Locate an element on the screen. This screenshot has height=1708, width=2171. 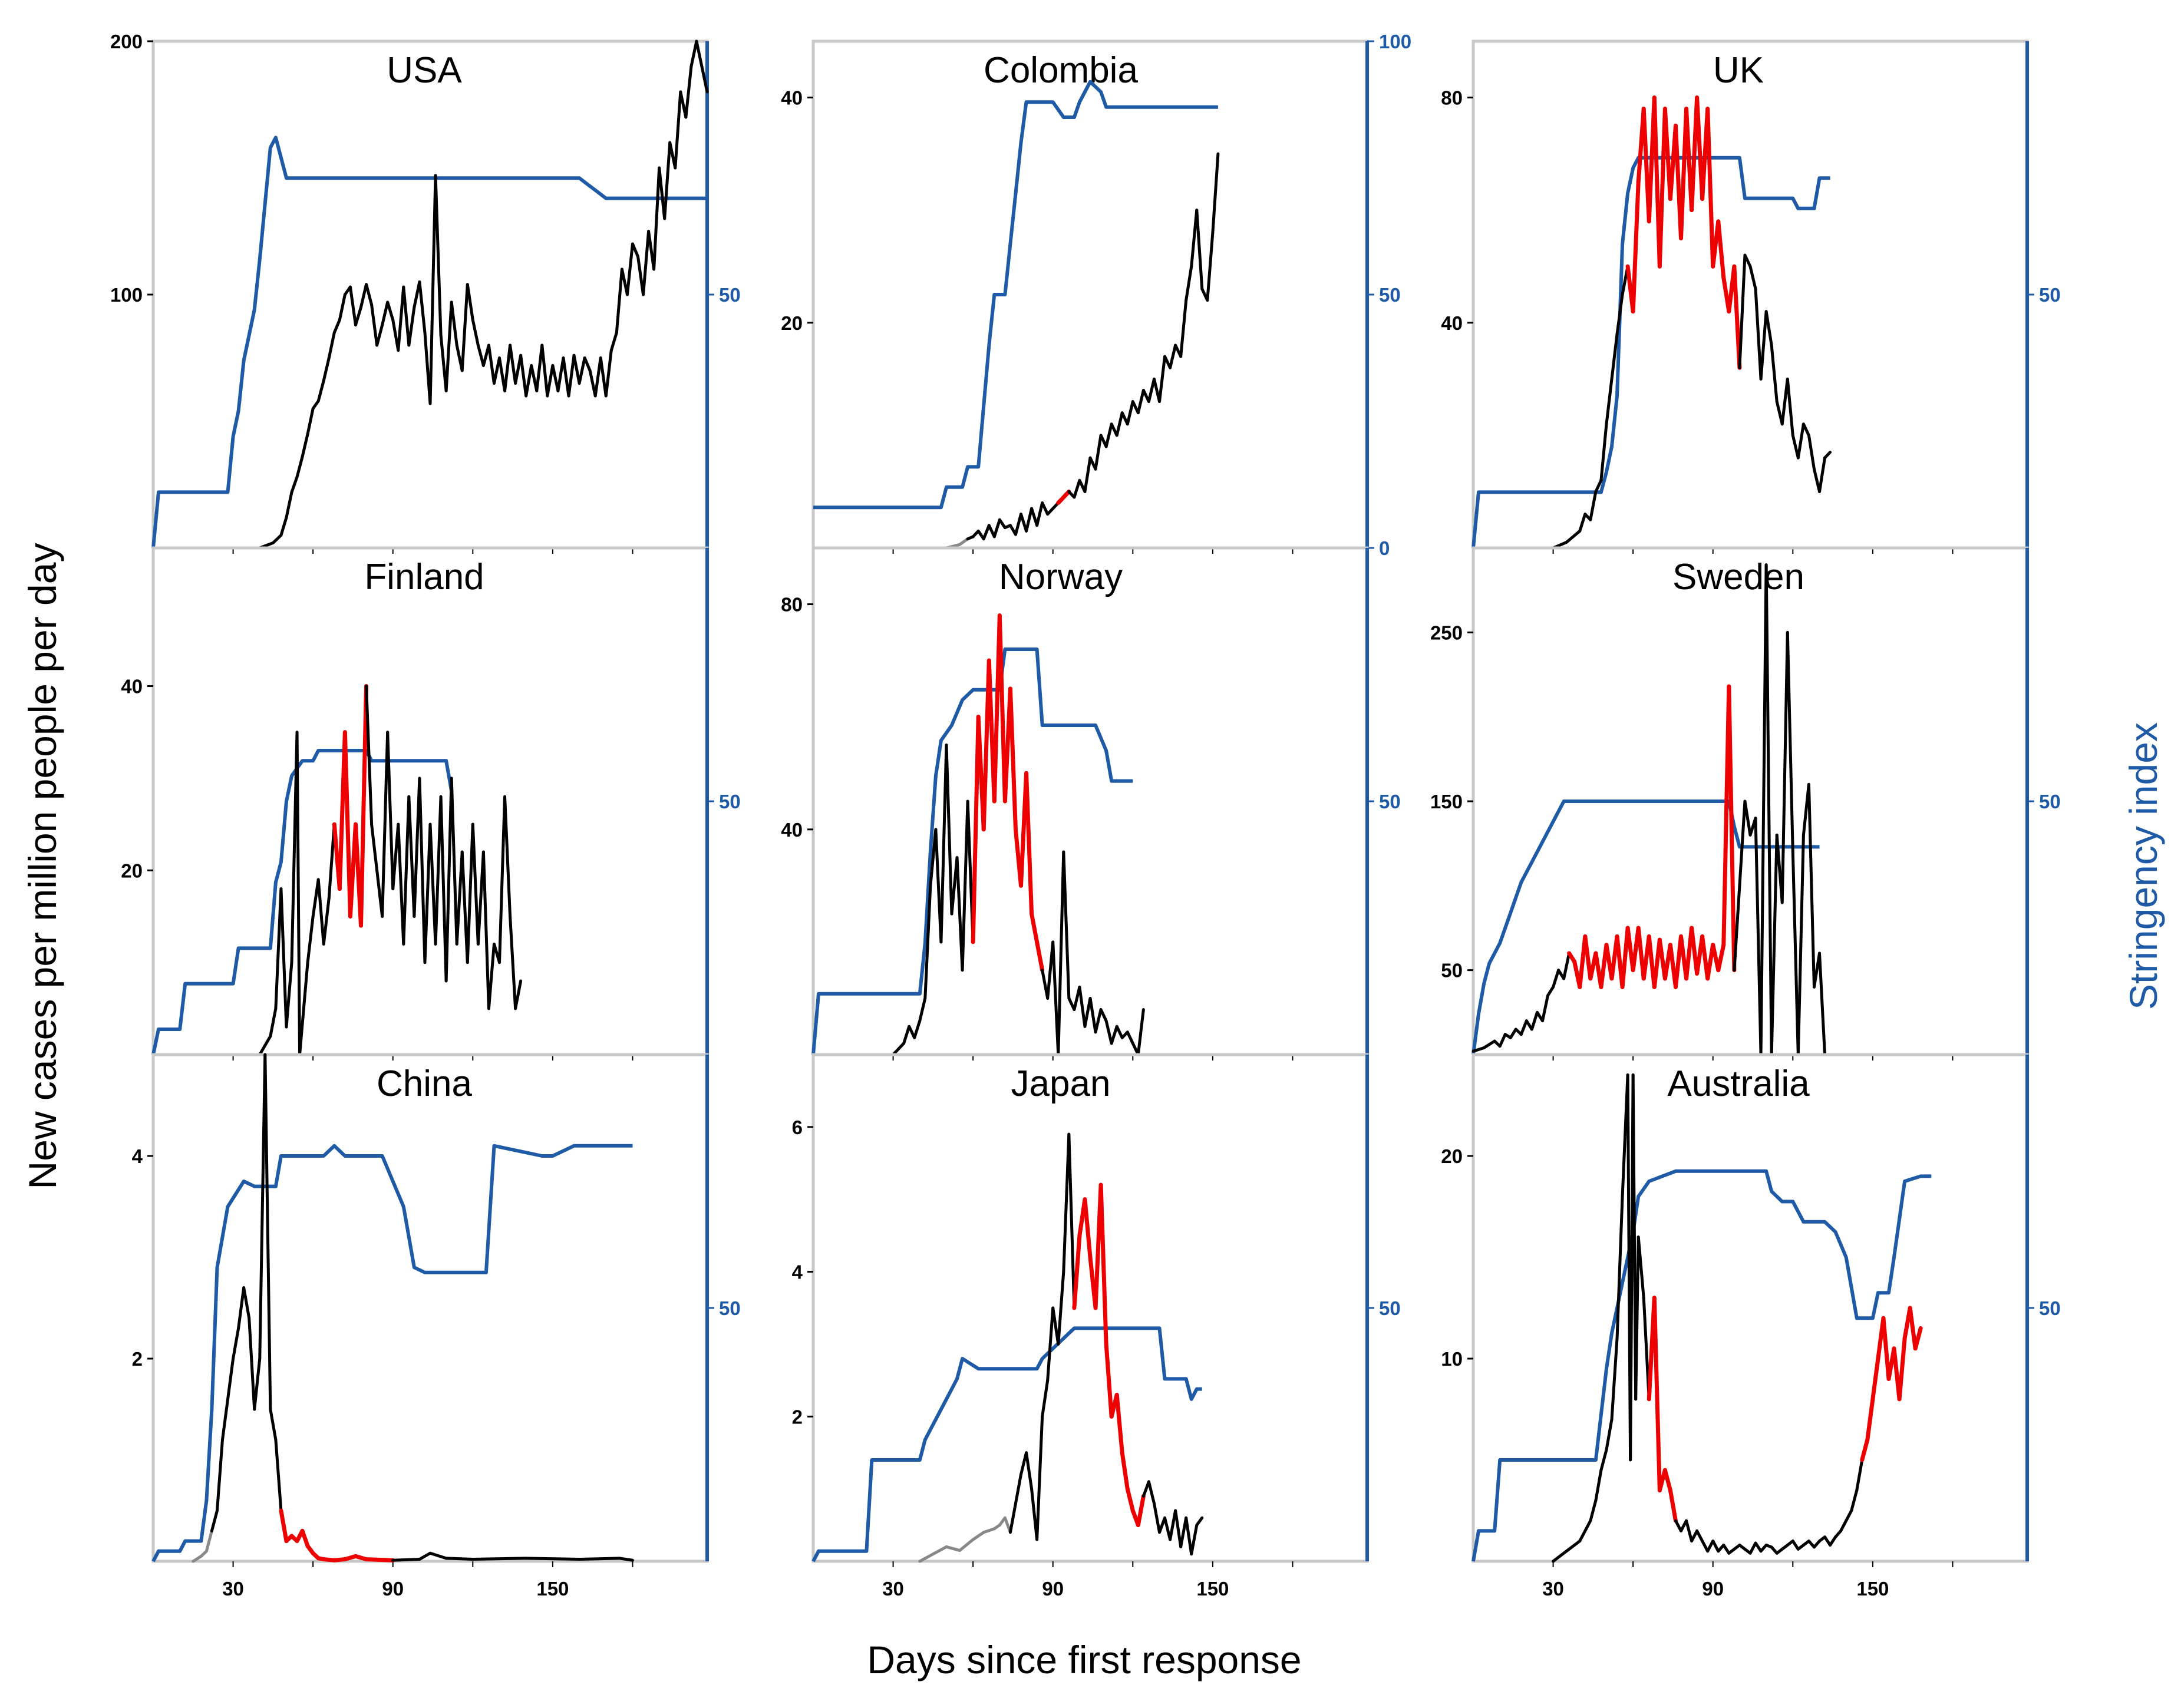
y-tick-label: 2 is located at coordinates (798, 1417).